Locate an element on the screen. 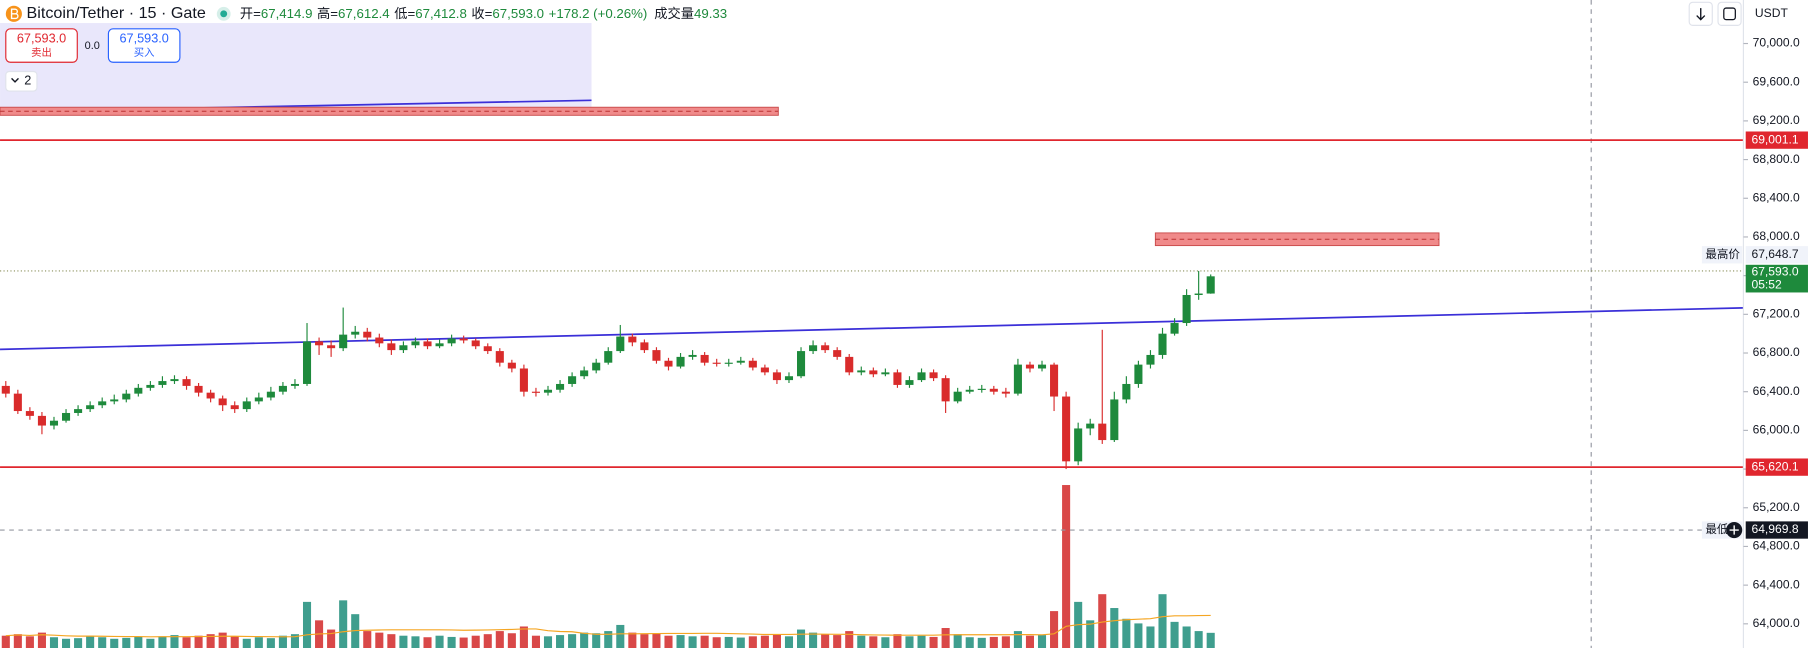  volume-ma is located at coordinates (608, 626).